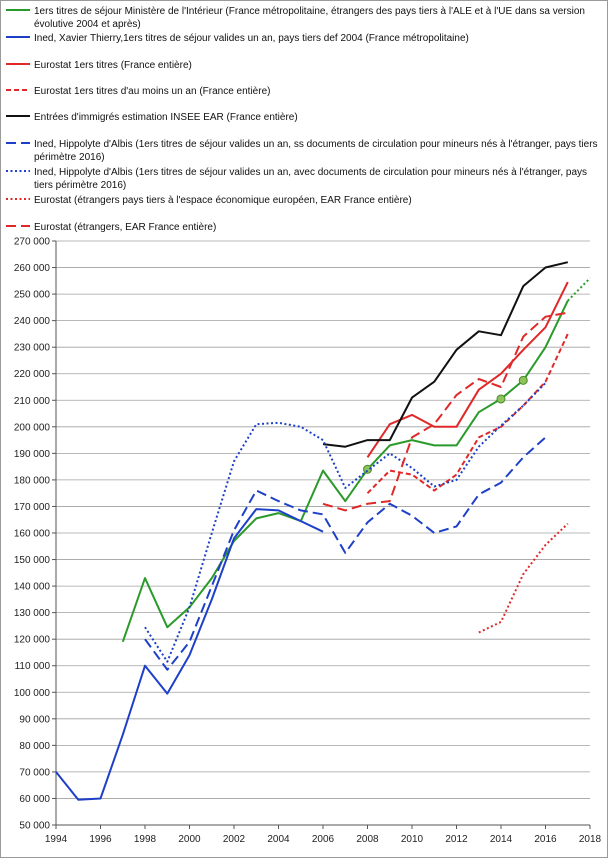 Image resolution: width=608 pixels, height=858 pixels. What do you see at coordinates (32, 427) in the screenshot?
I see `y-tick-label: 200 000` at bounding box center [32, 427].